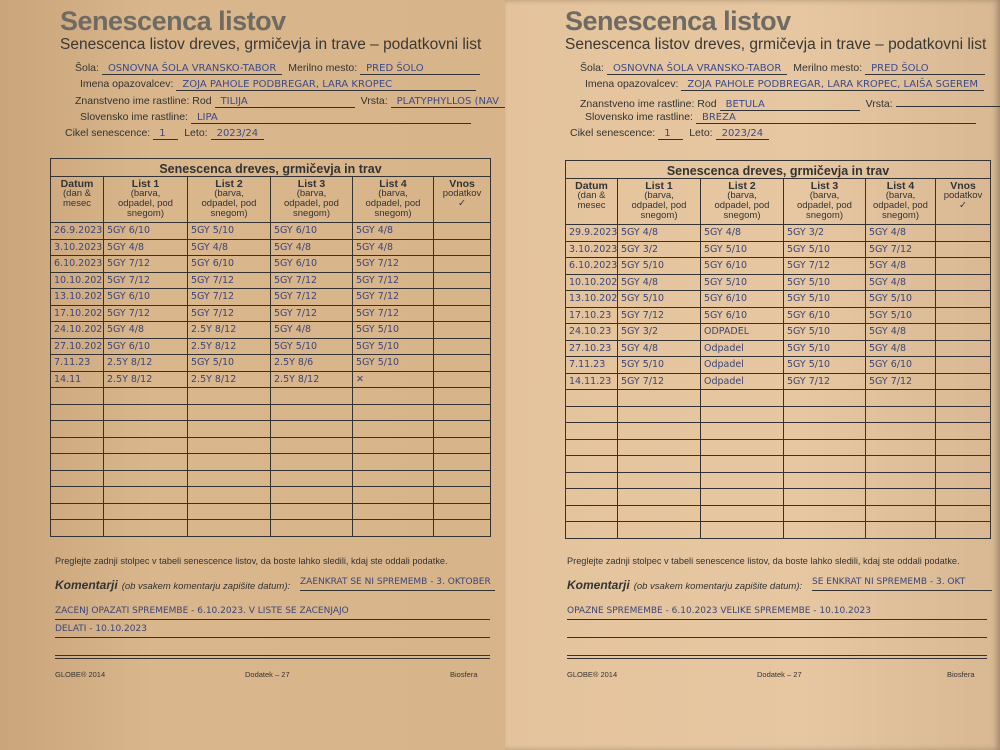 The image size is (1000, 750). What do you see at coordinates (777, 631) in the screenshot?
I see `comment-line` at bounding box center [777, 631].